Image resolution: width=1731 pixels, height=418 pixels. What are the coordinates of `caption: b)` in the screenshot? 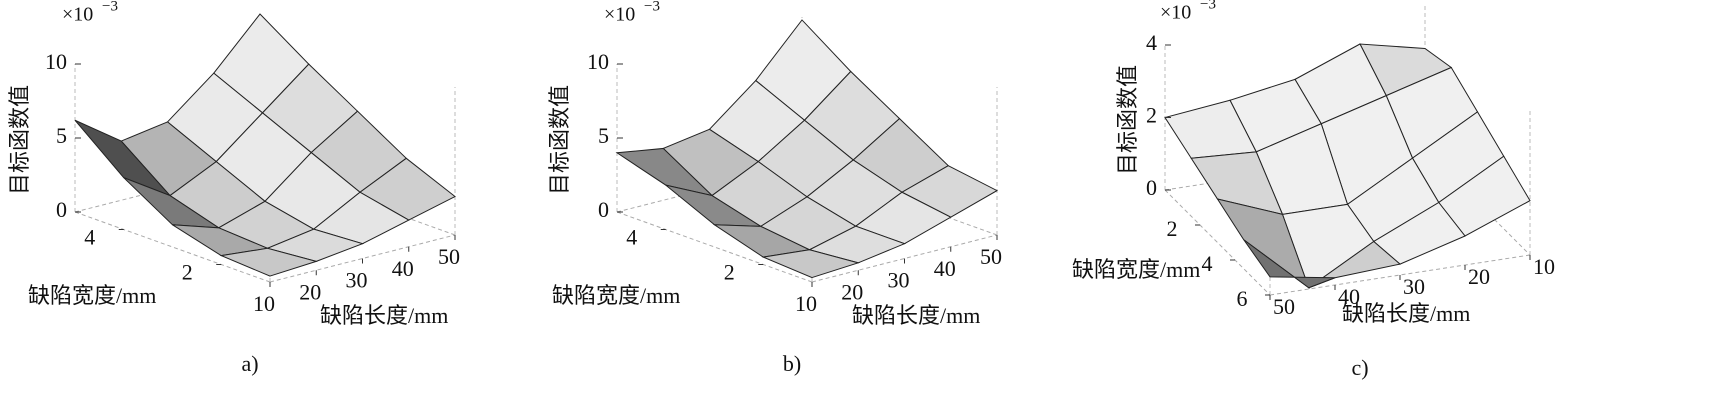 It's located at (792, 363).